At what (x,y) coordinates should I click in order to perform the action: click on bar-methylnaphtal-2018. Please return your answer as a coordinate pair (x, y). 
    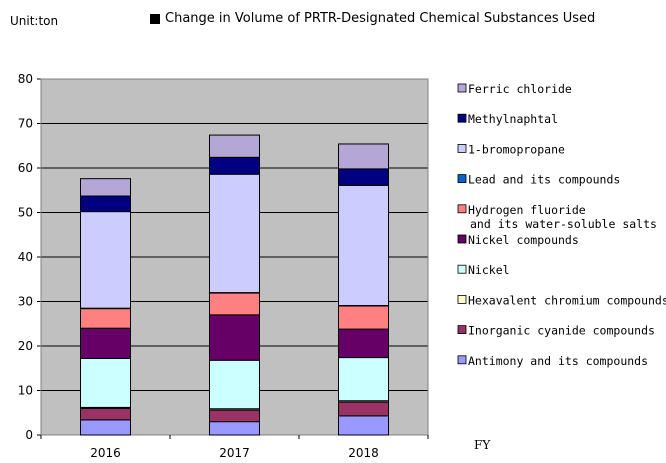
    Looking at the image, I should click on (363, 177).